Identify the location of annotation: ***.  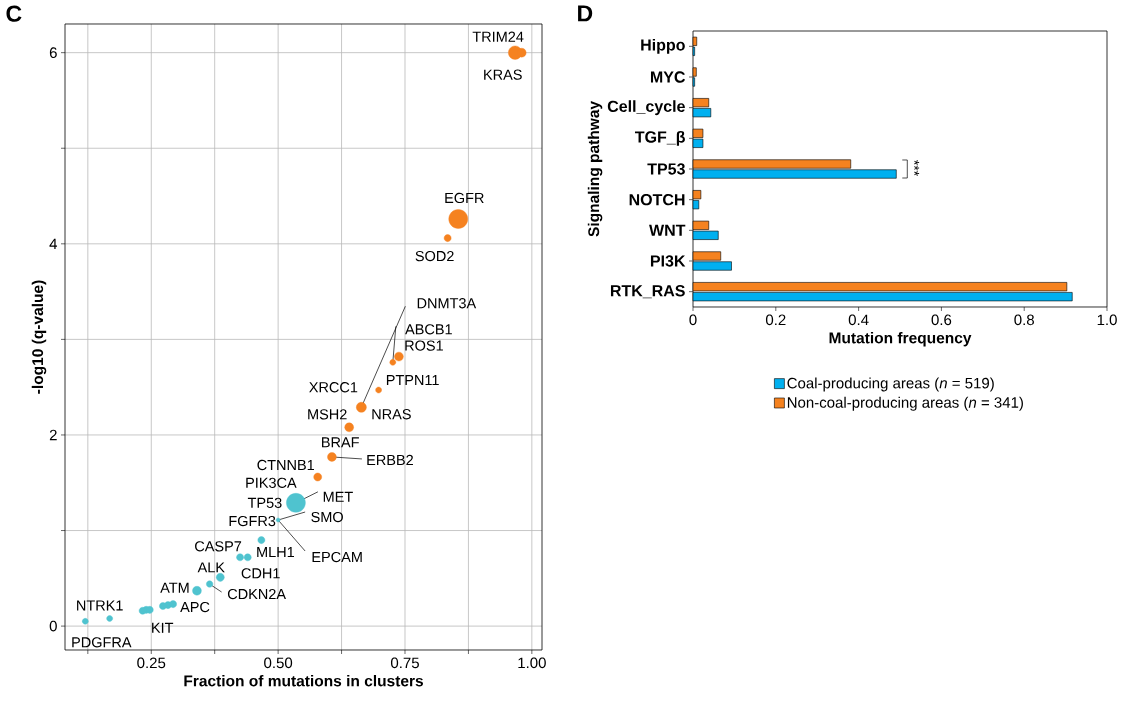
(917, 168).